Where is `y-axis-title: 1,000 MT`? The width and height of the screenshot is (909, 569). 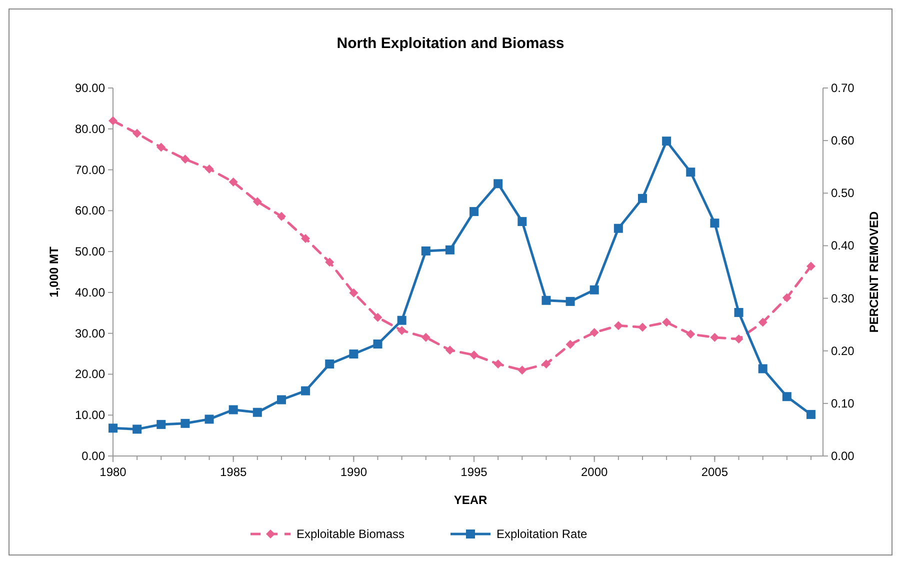
y-axis-title: 1,000 MT is located at coordinates (54, 272).